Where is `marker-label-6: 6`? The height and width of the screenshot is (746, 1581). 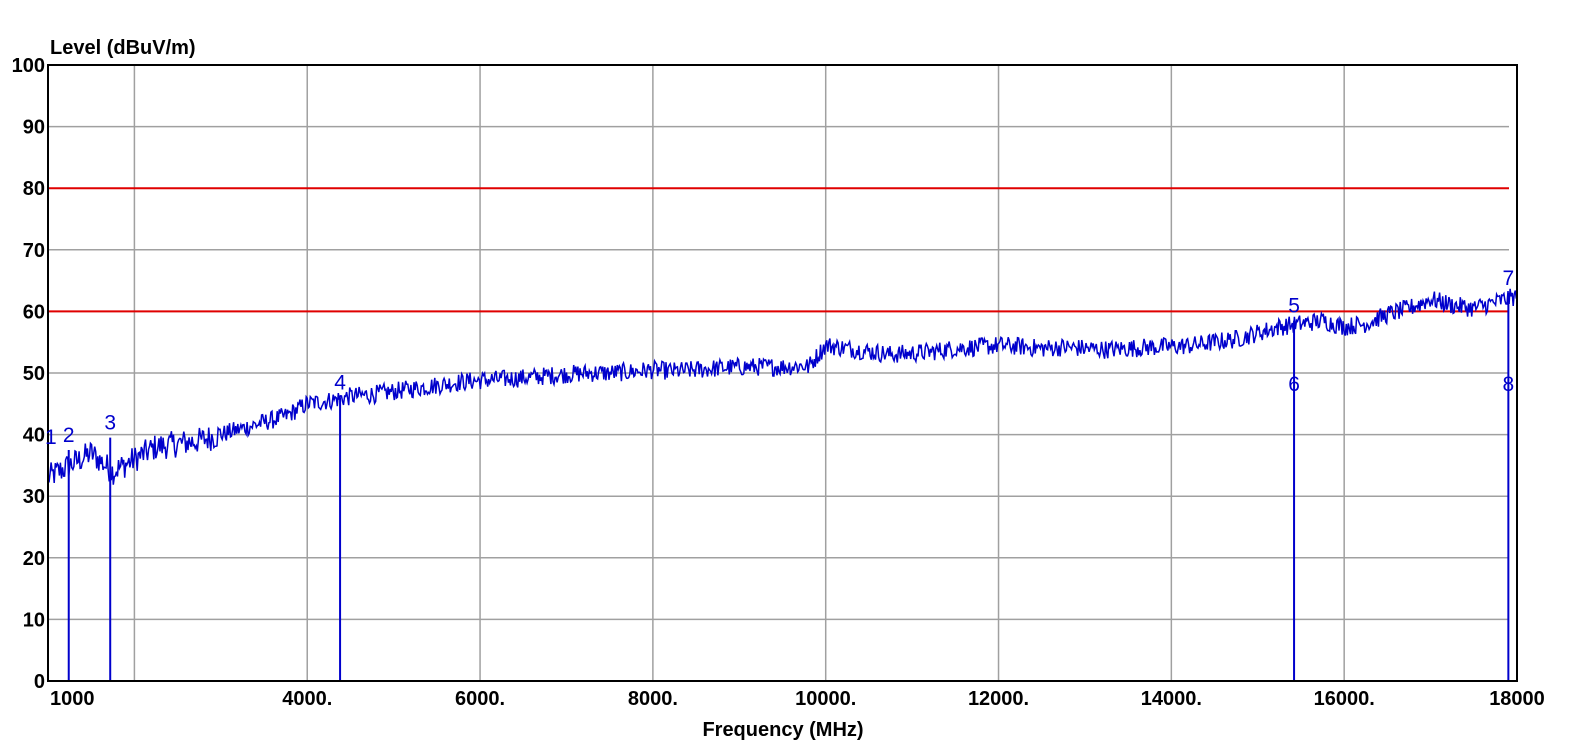 marker-label-6: 6 is located at coordinates (1294, 384).